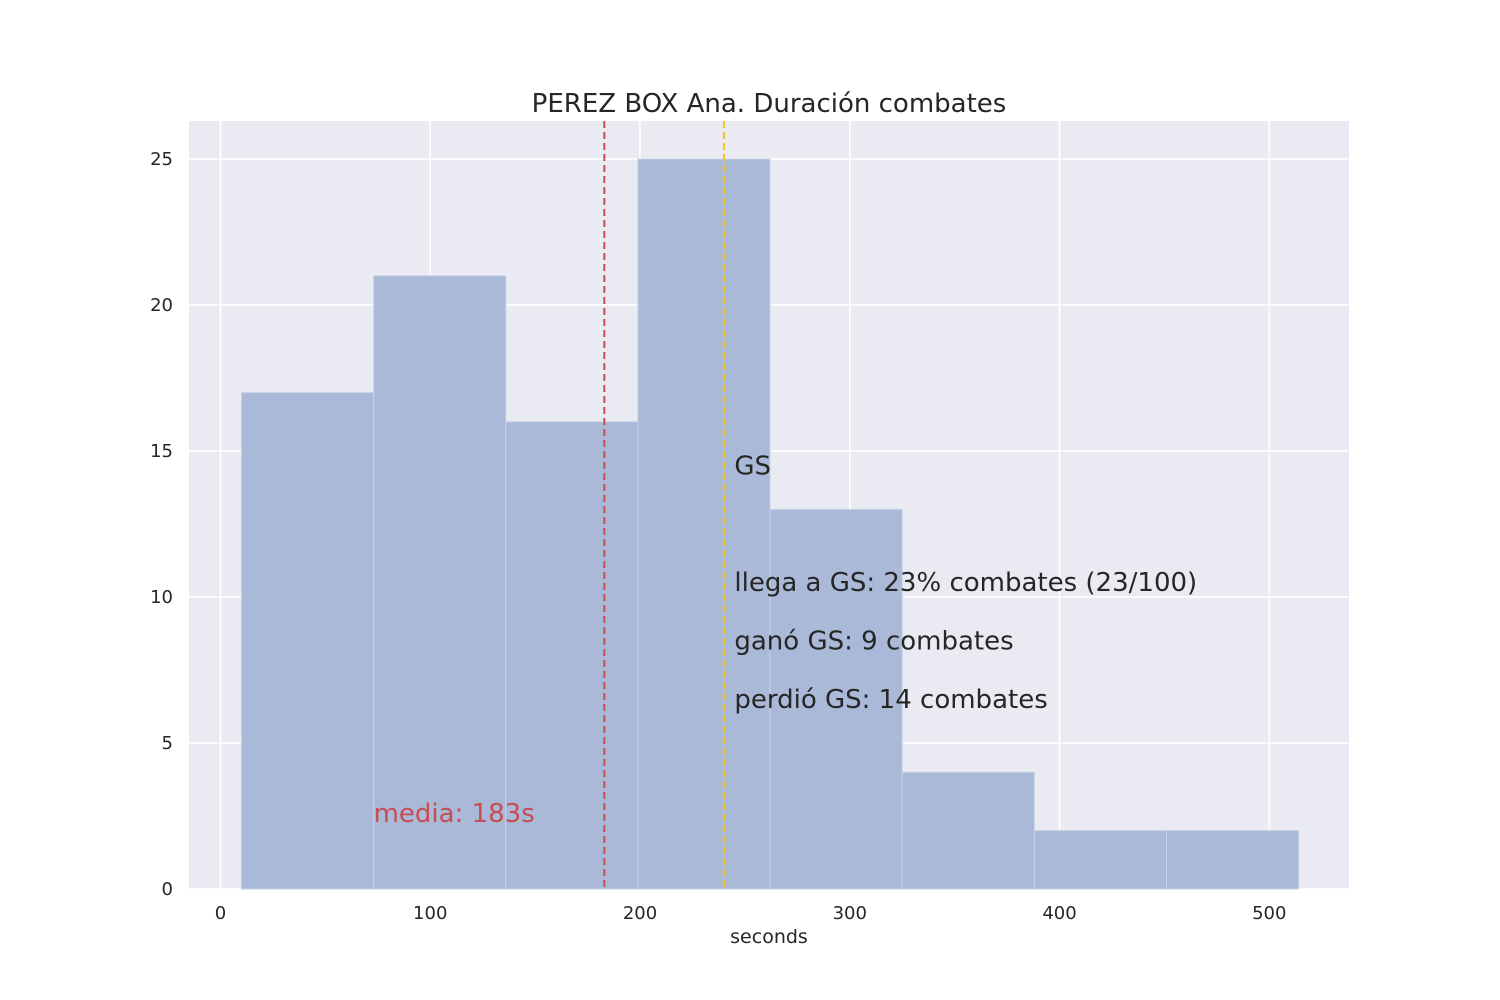 This screenshot has height=1000, width=1500. I want to click on x-tick-label: 200, so click(640, 913).